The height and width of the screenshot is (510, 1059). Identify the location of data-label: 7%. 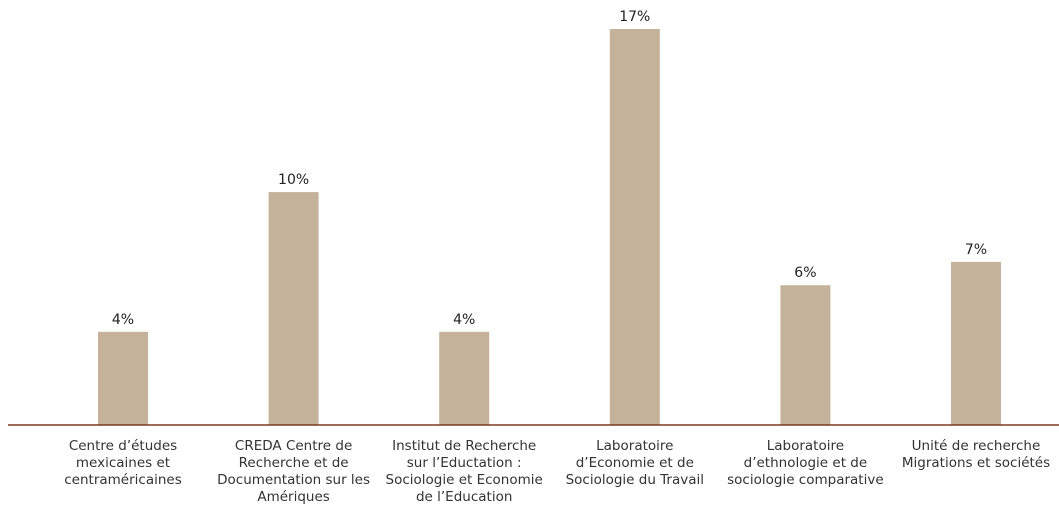
(976, 250).